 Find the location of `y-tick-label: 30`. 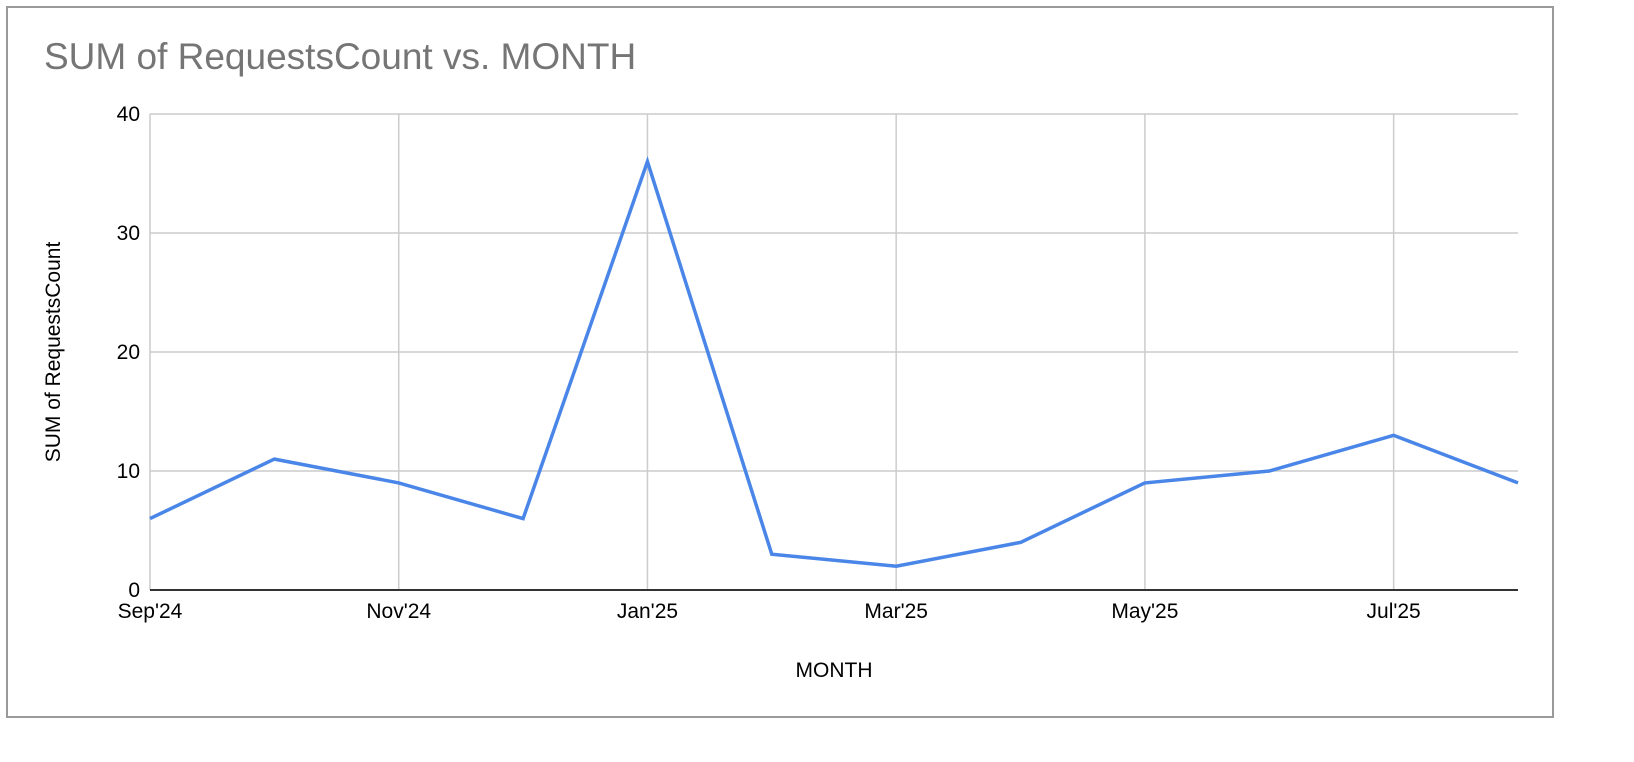

y-tick-label: 30 is located at coordinates (128, 233).